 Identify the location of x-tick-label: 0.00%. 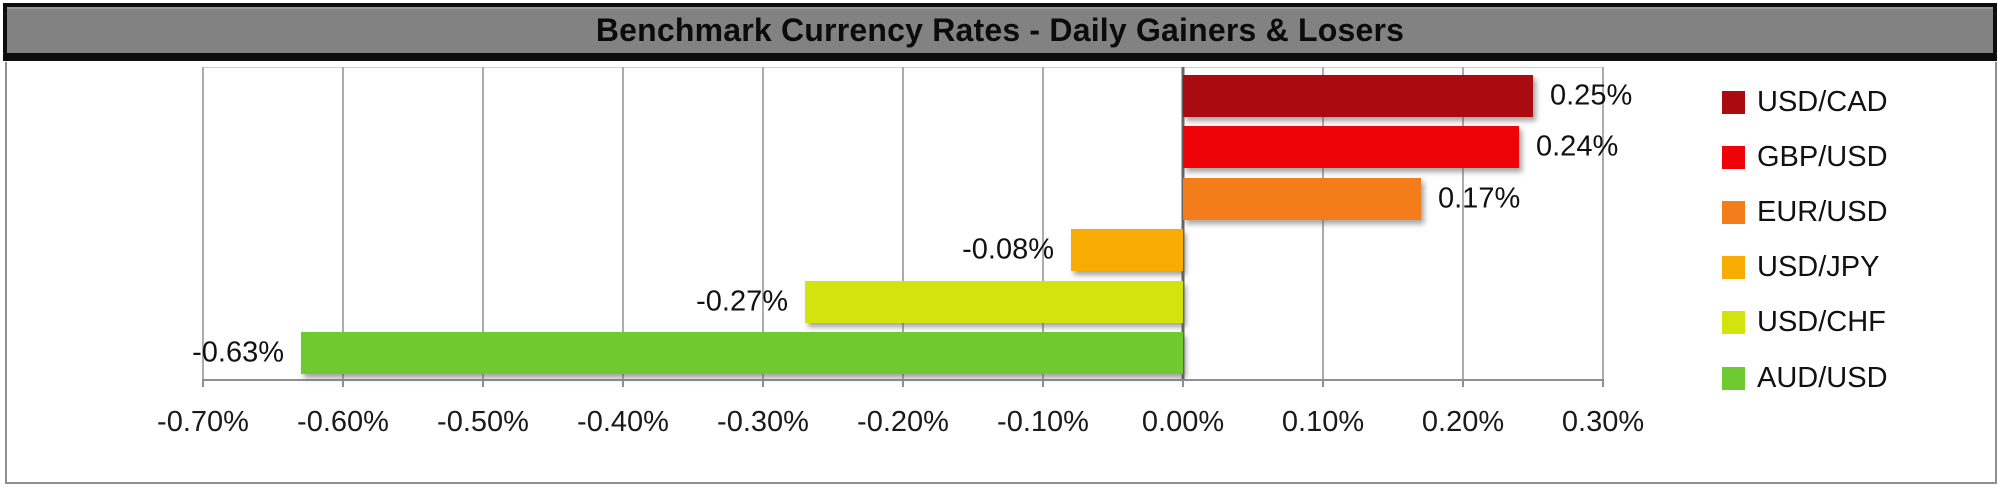
(1183, 422).